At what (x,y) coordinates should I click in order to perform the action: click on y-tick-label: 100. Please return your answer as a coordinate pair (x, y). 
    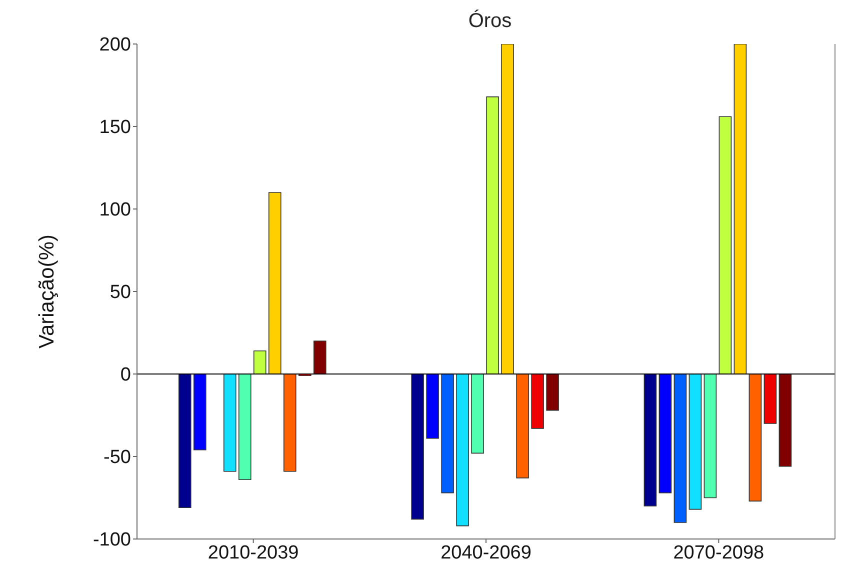
    Looking at the image, I should click on (115, 210).